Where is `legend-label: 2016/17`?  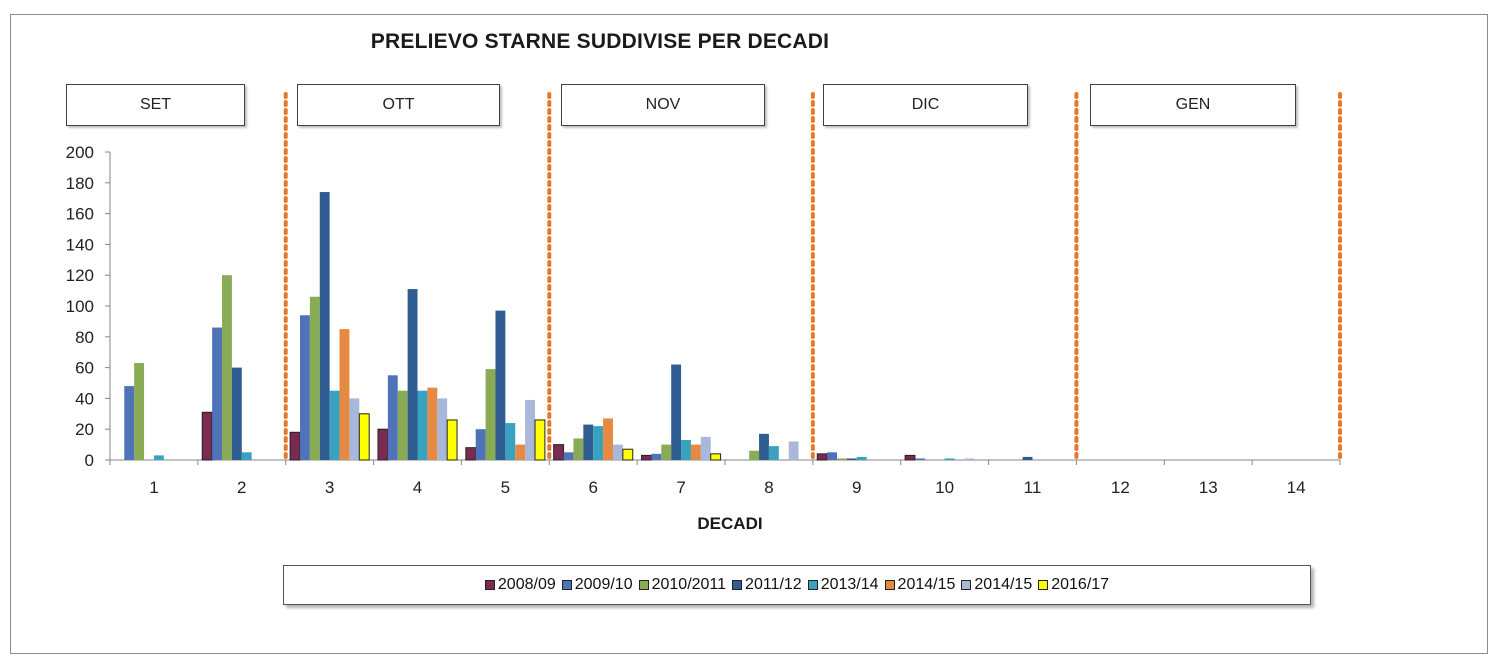 legend-label: 2016/17 is located at coordinates (1080, 584).